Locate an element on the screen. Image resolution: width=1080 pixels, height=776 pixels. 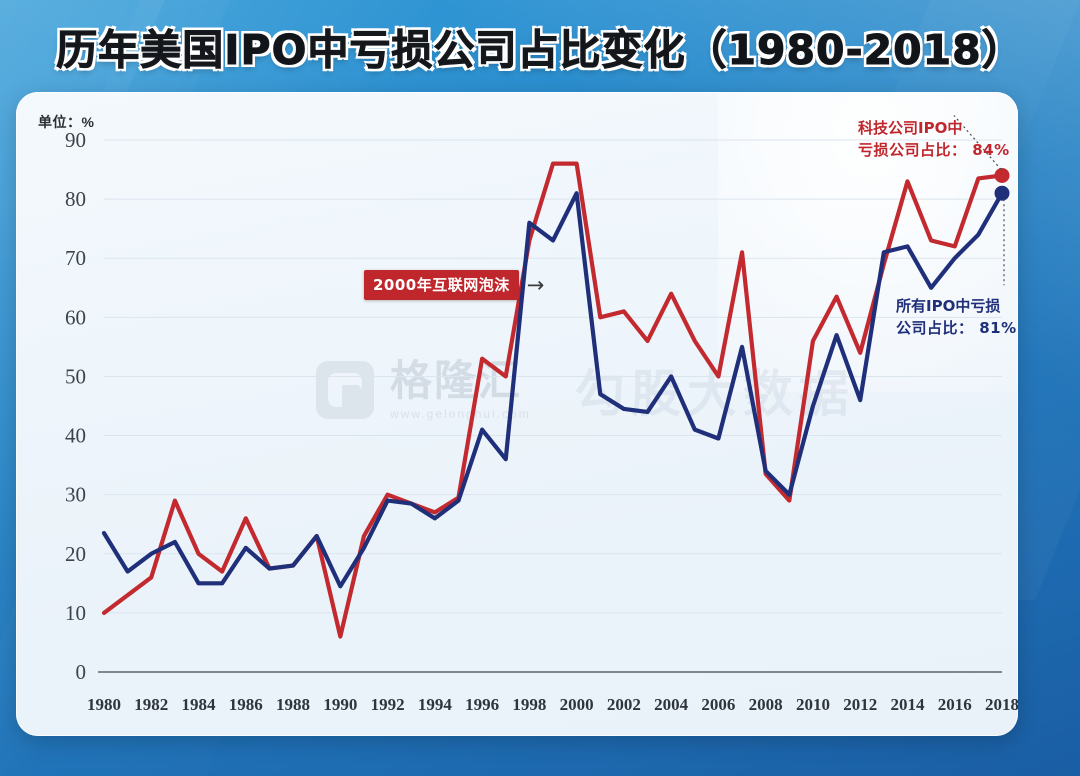
y-axis-tick: 0 is located at coordinates (81, 672).